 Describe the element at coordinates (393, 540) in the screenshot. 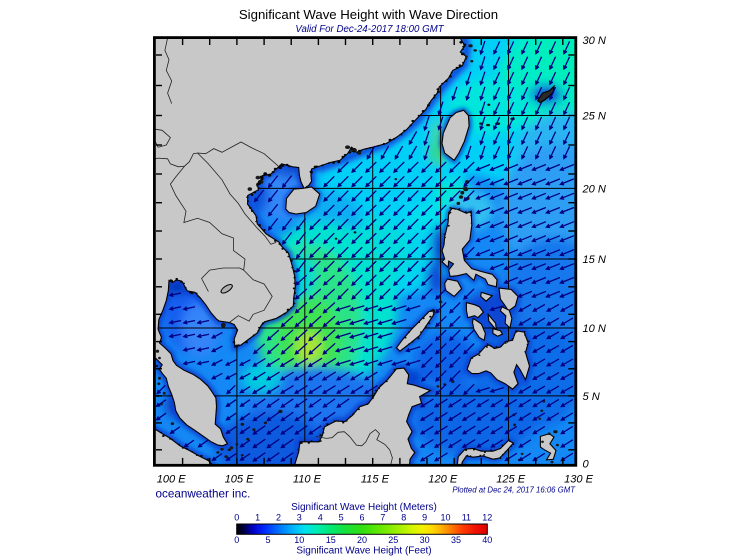

I see `svg-text: 25` at that location.